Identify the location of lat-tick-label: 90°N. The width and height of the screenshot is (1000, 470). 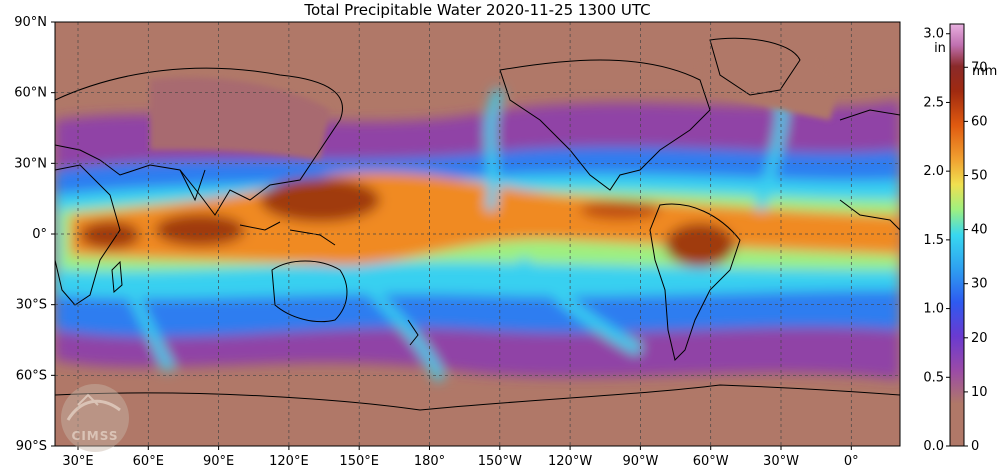
(30, 22).